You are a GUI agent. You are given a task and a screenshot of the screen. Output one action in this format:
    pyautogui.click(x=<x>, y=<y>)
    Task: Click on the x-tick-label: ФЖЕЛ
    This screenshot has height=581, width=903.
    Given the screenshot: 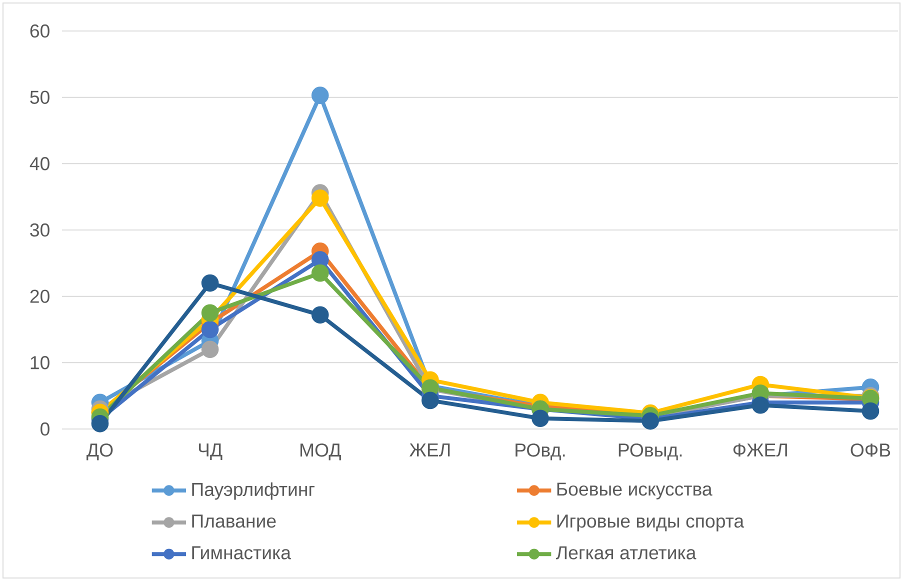 What is the action you would take?
    pyautogui.click(x=760, y=450)
    